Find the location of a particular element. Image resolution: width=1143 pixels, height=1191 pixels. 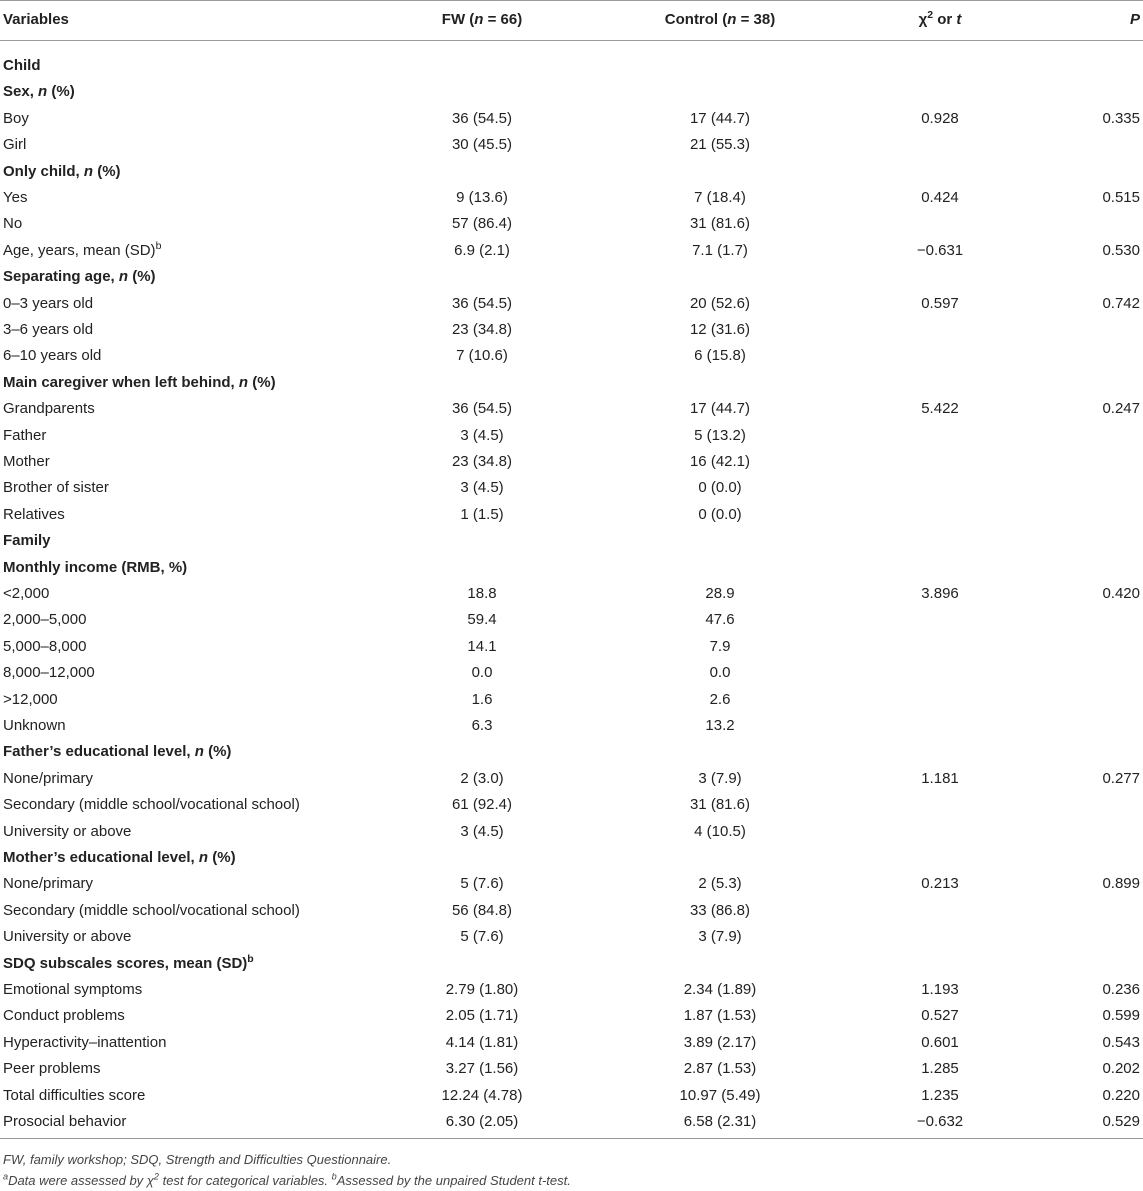

text-run: 20 (52.6) is located at coordinates (720, 303).